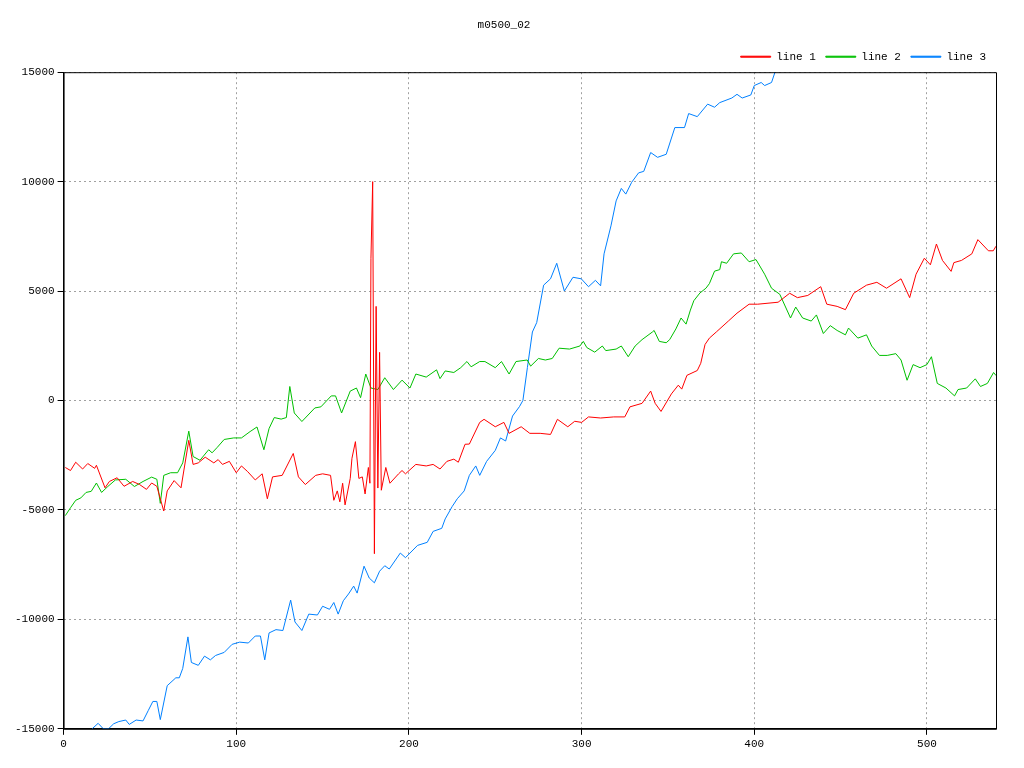  What do you see at coordinates (35, 619) in the screenshot?
I see `y-tick-label: -10000` at bounding box center [35, 619].